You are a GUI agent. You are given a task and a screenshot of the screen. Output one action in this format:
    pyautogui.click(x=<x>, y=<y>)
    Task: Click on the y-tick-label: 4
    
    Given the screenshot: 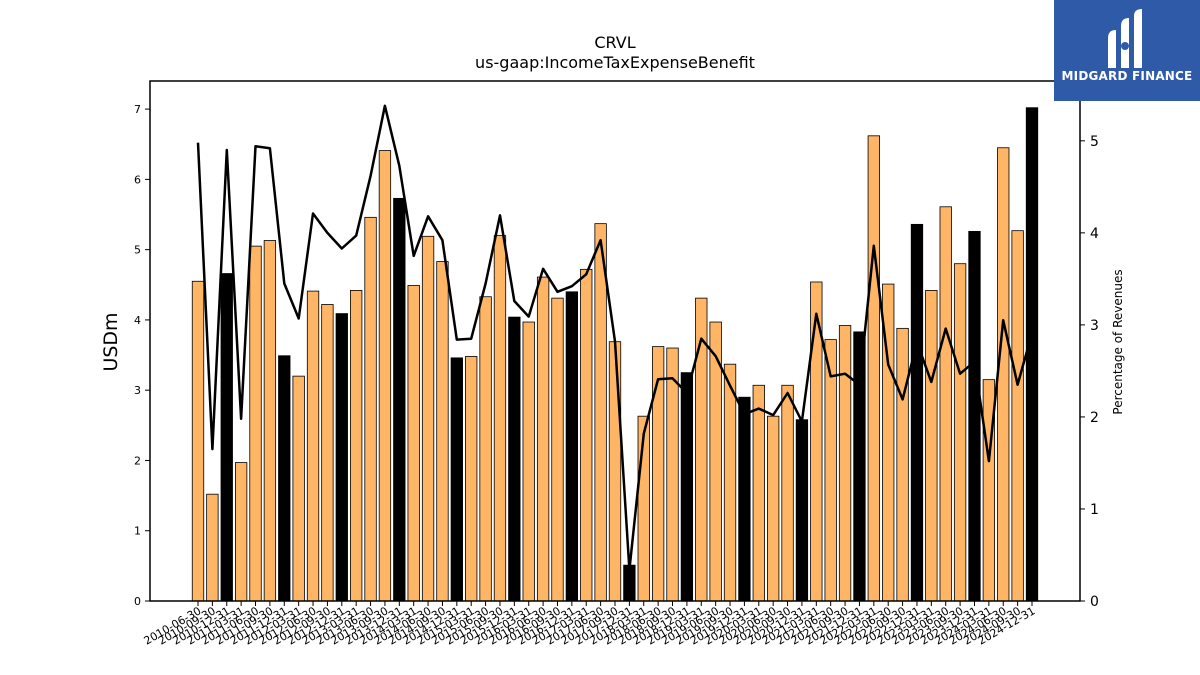 What is the action you would take?
    pyautogui.click(x=137, y=320)
    